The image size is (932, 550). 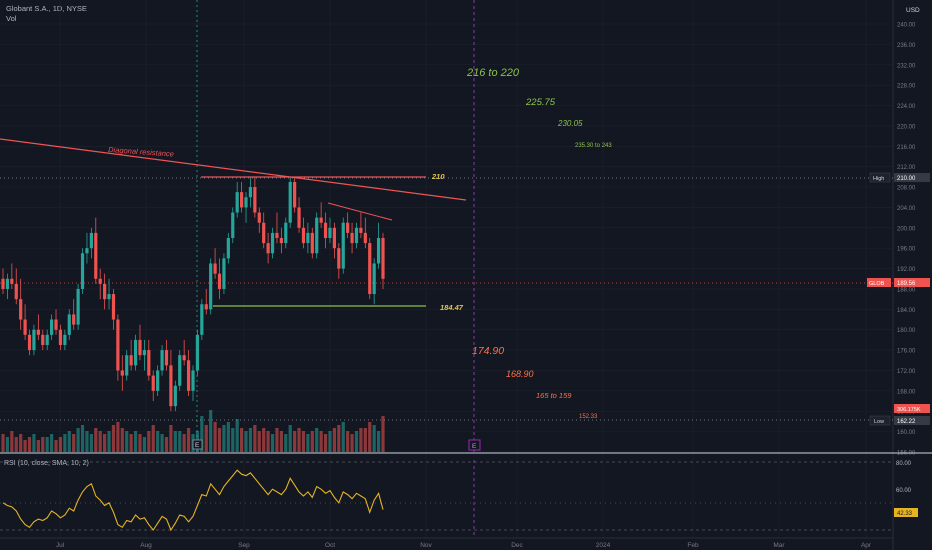 I want to click on target-up-1: 216 to 220, so click(x=493, y=73).